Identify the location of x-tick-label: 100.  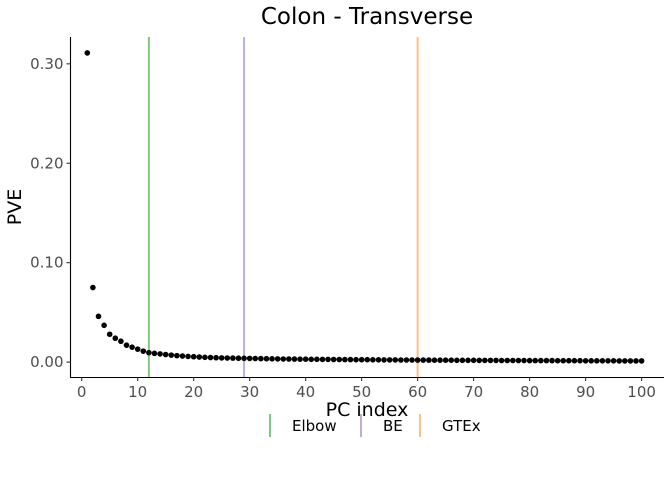
(641, 392).